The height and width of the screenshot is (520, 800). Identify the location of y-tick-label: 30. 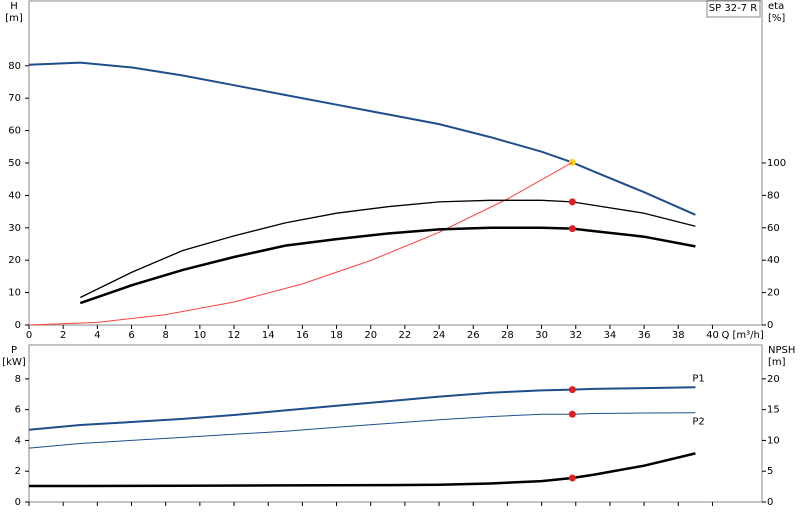
(14, 228).